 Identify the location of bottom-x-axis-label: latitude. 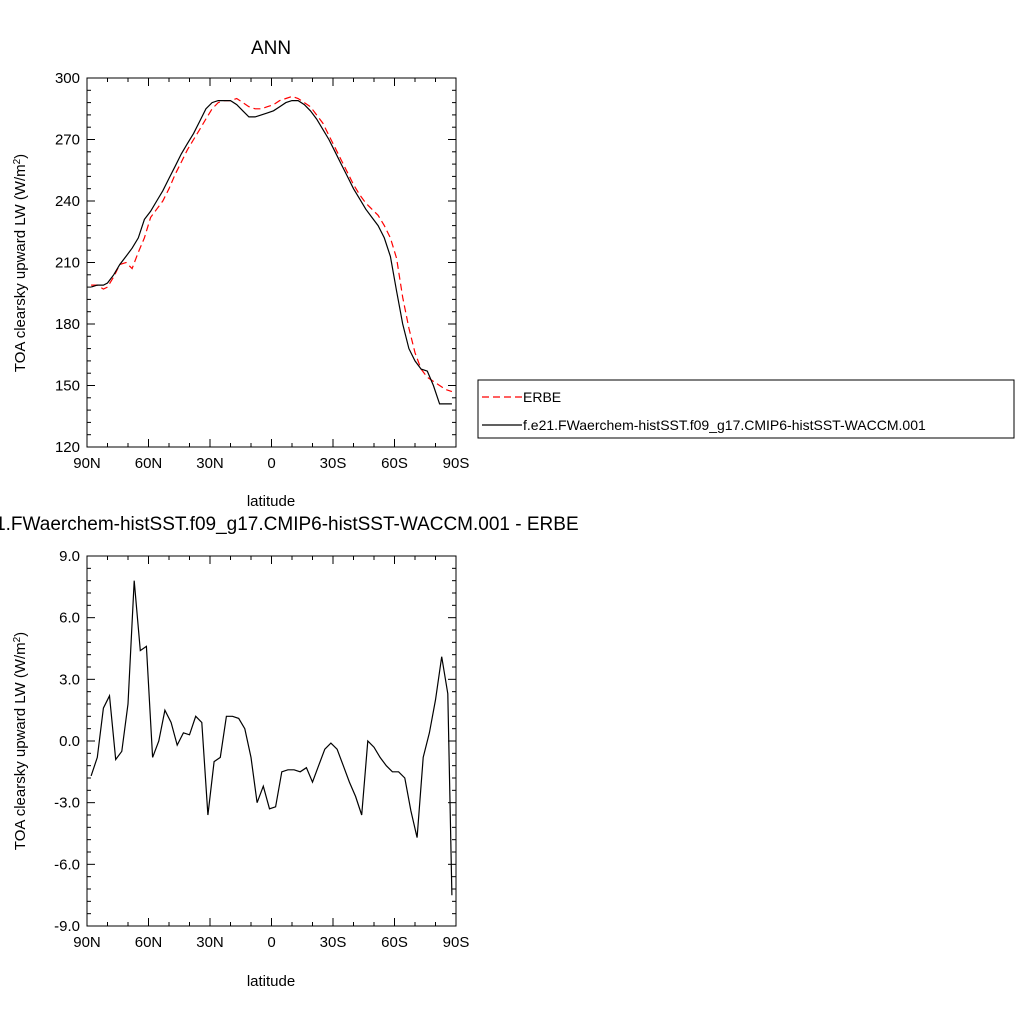
(271, 981).